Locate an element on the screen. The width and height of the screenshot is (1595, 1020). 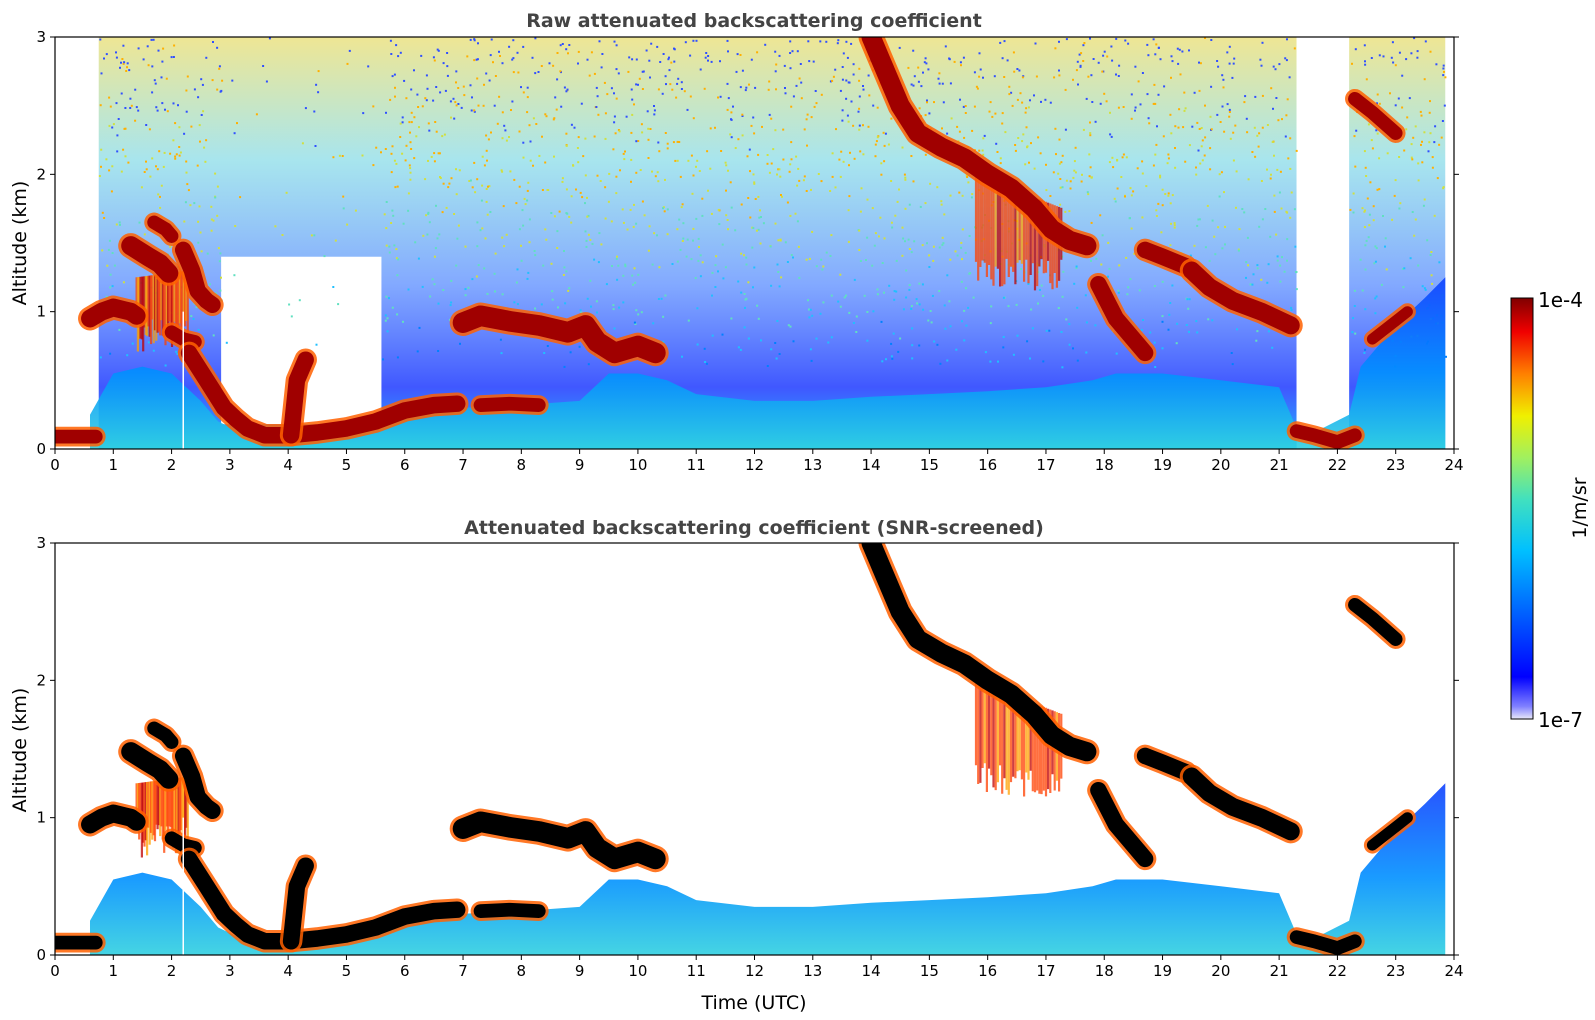
x-axis-label: Time (UTC) is located at coordinates (753, 1003).